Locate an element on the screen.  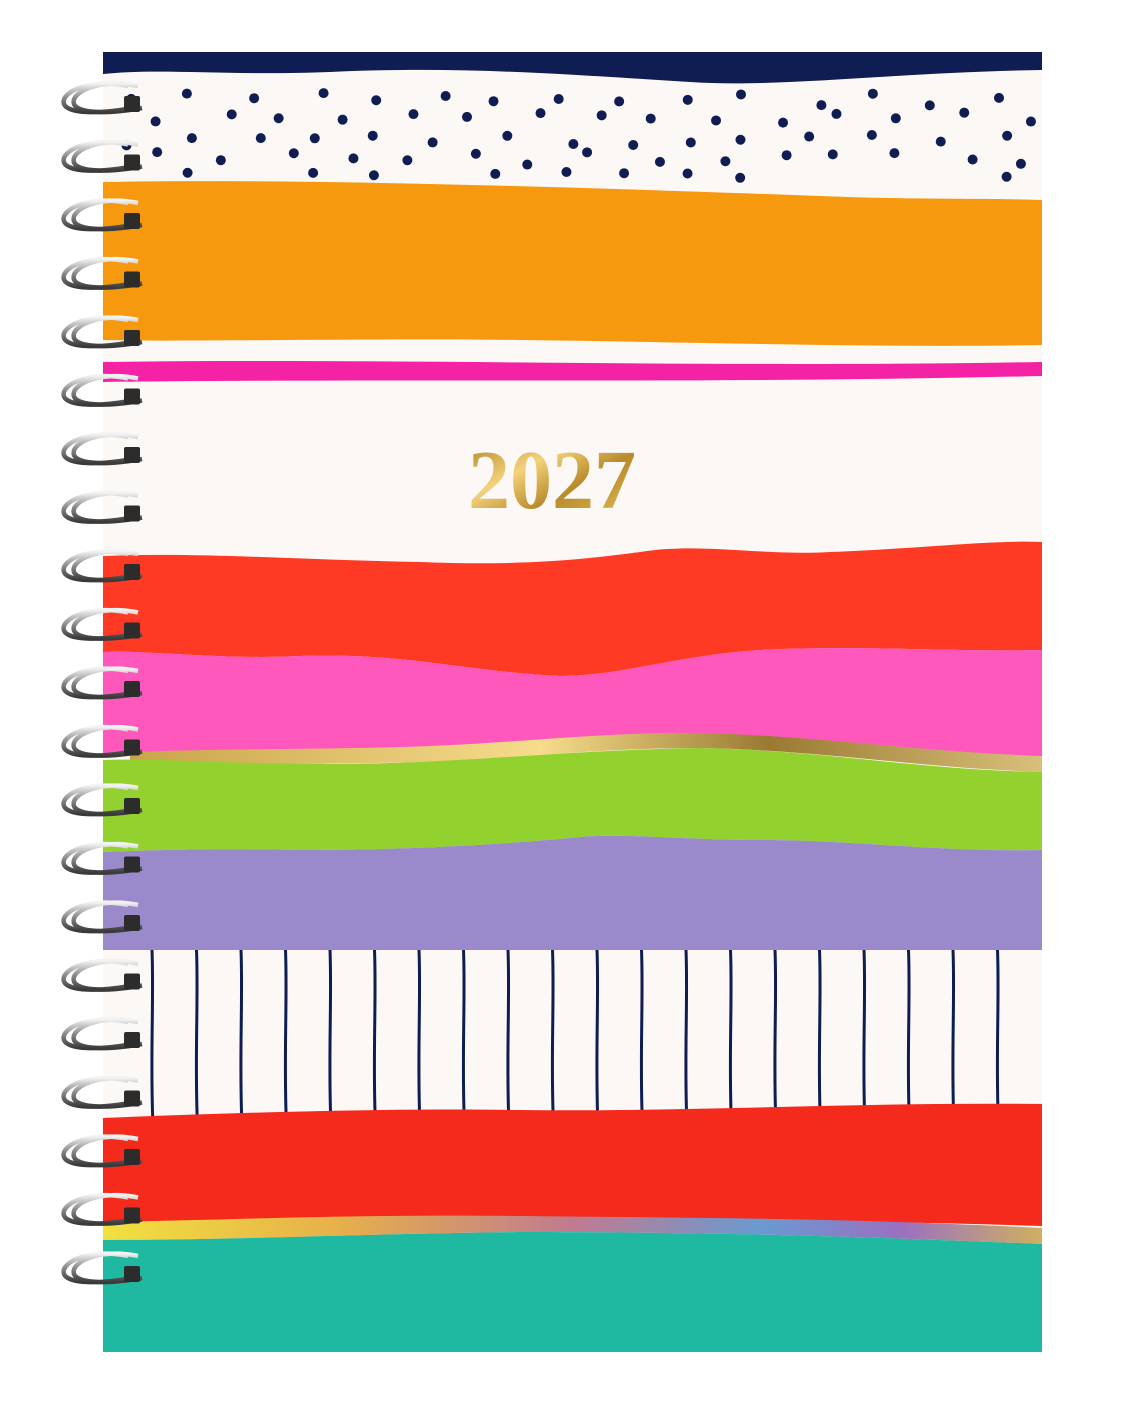
navy-band is located at coordinates (572, 68).